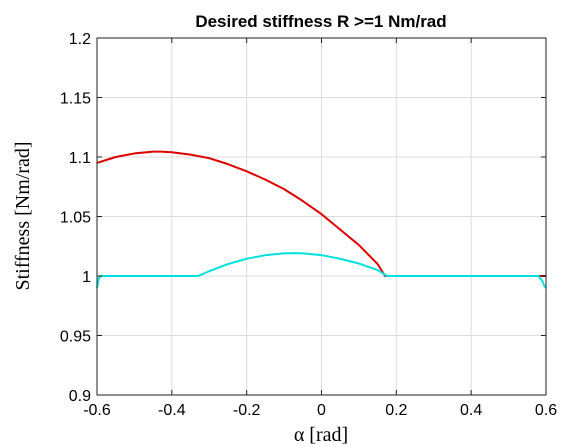 This screenshot has width=564, height=447. What do you see at coordinates (320, 21) in the screenshot?
I see `chart-title: Desired stiffness R >=1 Nm/rad` at bounding box center [320, 21].